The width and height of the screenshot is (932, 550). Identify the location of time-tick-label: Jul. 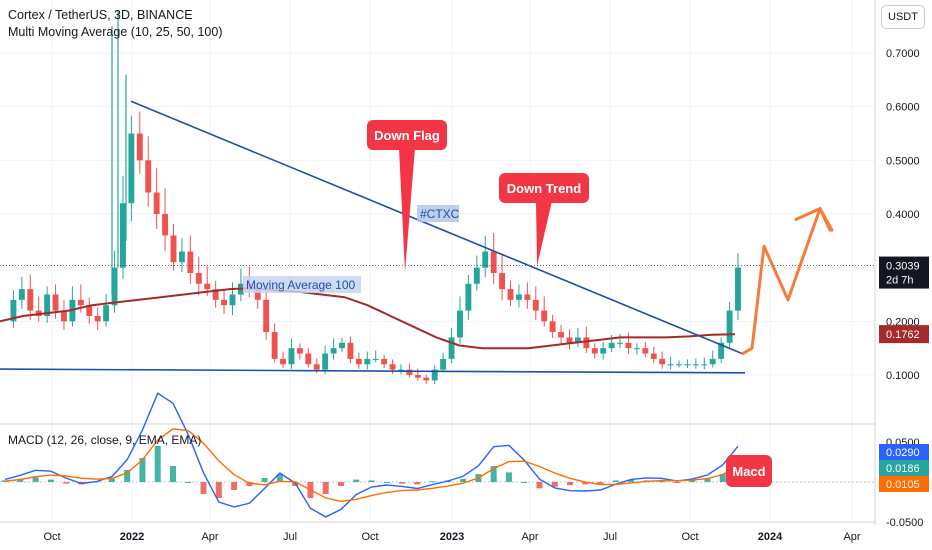
(610, 537).